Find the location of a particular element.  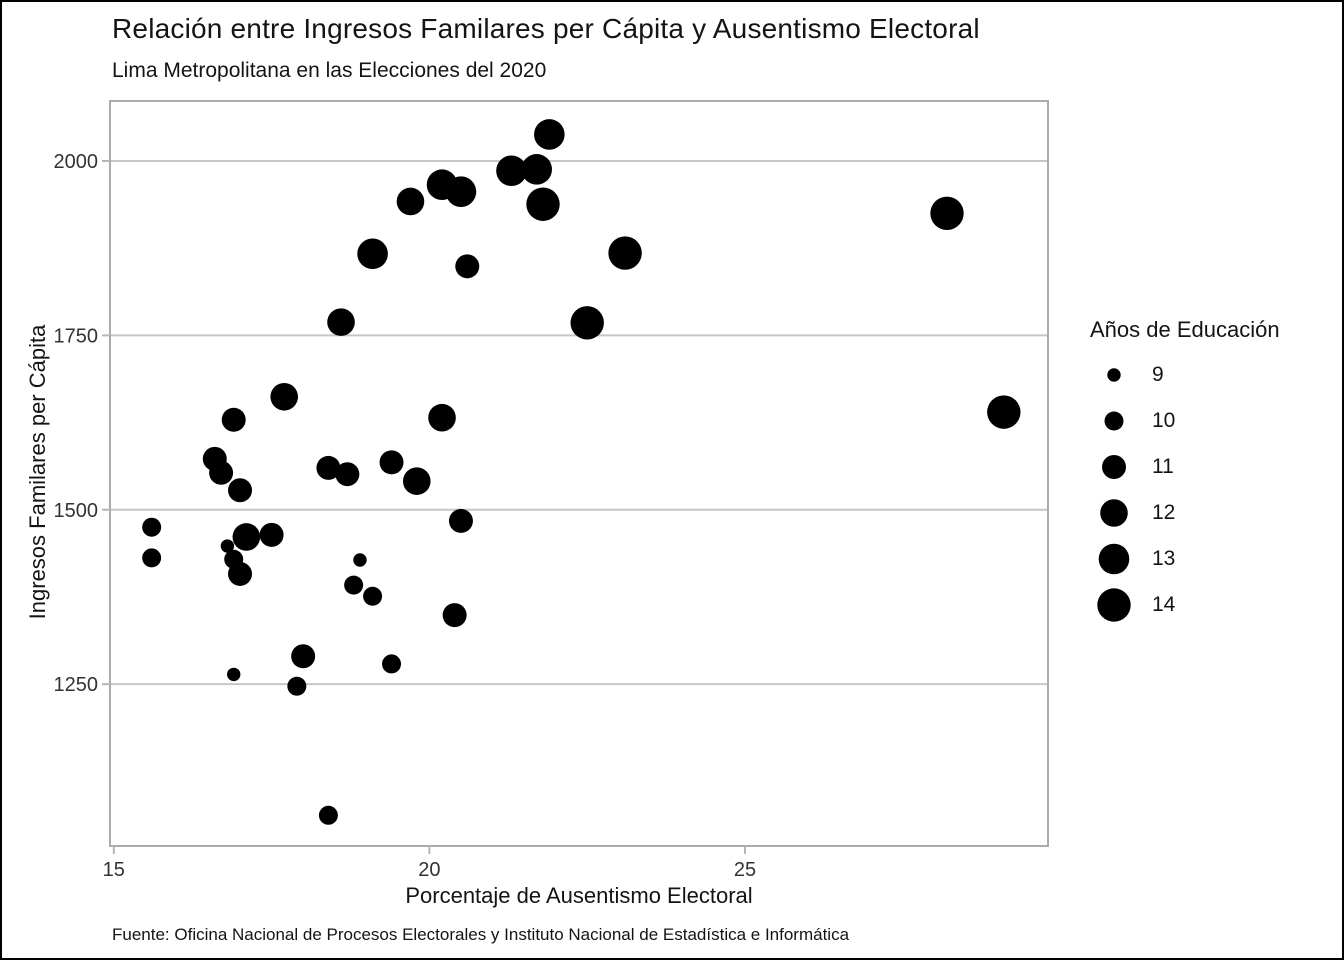

legend: Años de Educación 9 10 11 12 13 14 is located at coordinates (1185, 472).